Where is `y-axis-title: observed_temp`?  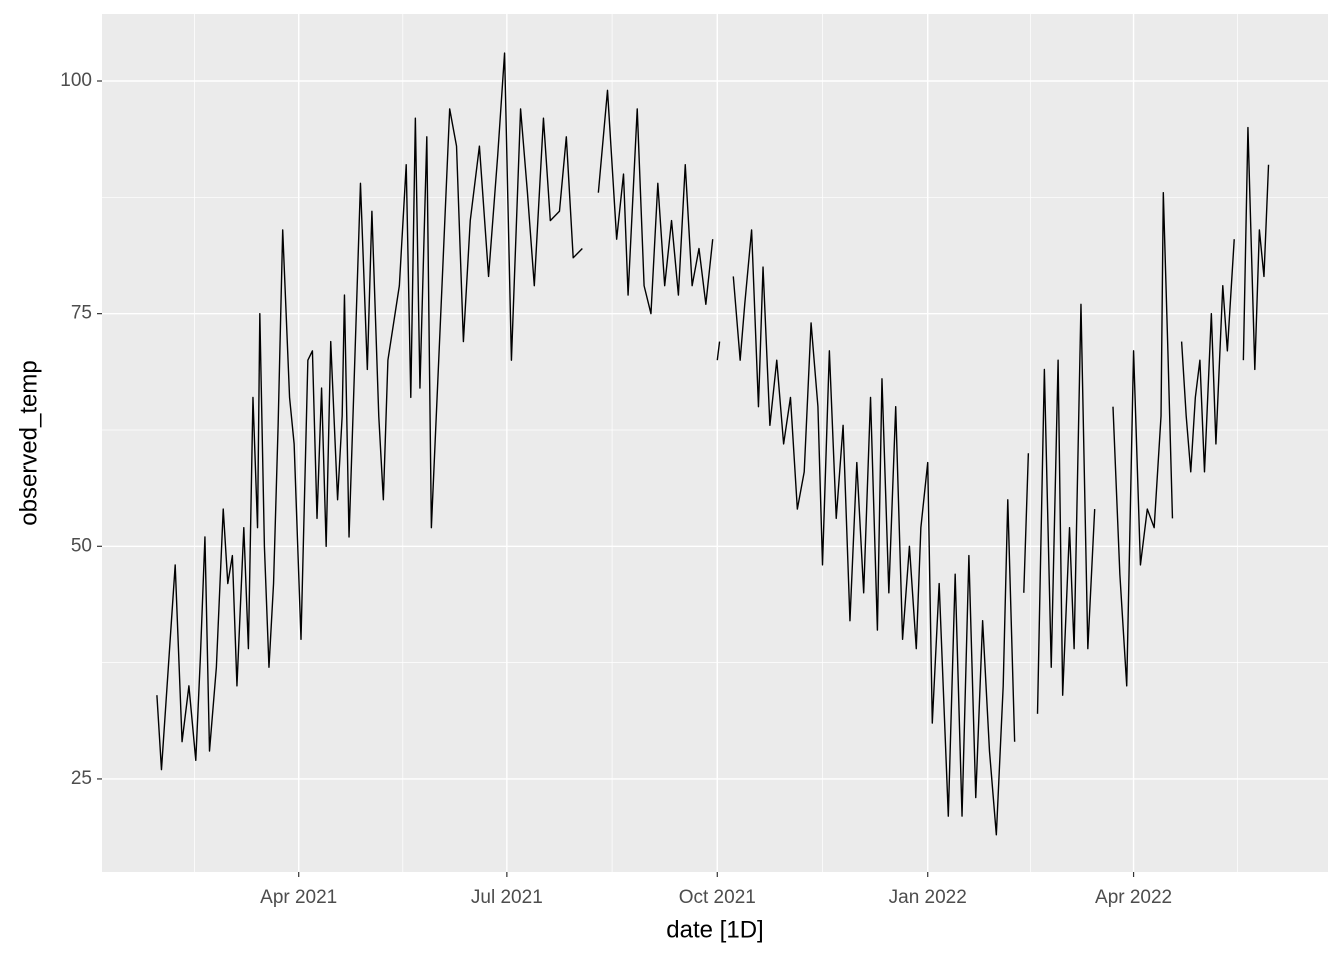
y-axis-title: observed_temp is located at coordinates (28, 442).